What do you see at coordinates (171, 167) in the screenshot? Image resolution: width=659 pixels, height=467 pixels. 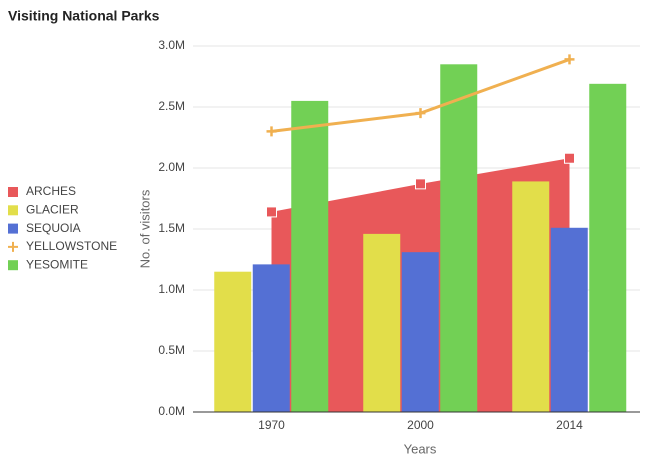 I see `y-tick-label: 2.0M` at bounding box center [171, 167].